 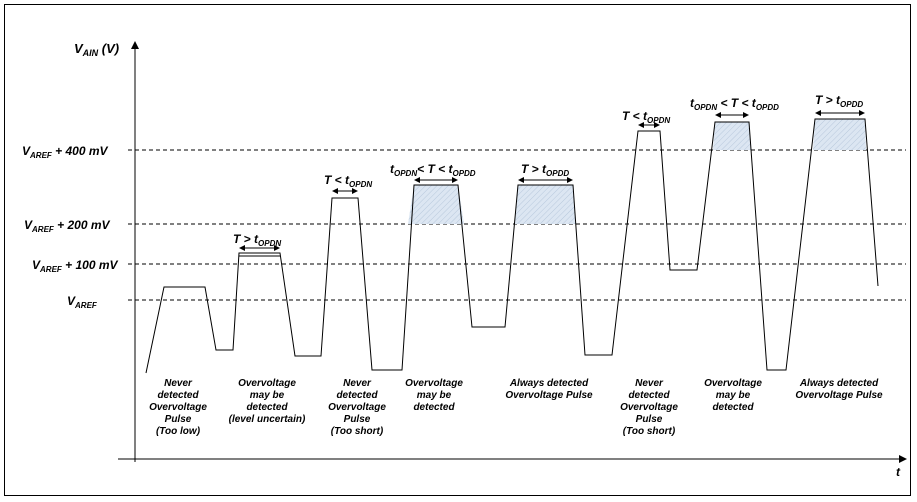 I want to click on pulse-label-p8: T > tOPDD, so click(x=839, y=101).